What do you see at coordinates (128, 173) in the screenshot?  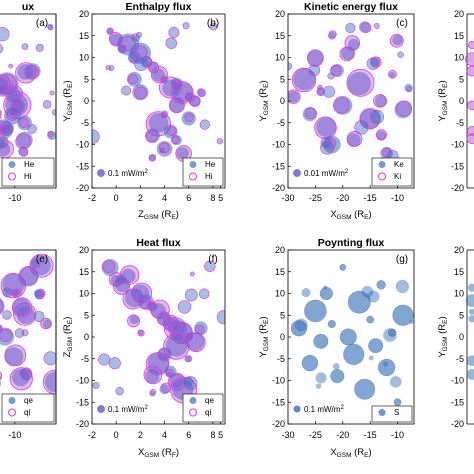 I see `scale-label: 0.1 mW/m2` at bounding box center [128, 173].